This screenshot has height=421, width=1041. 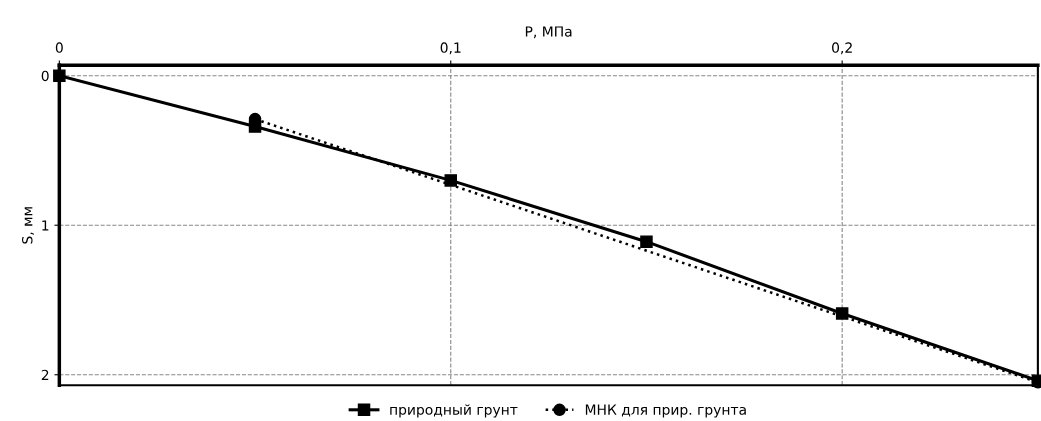 What do you see at coordinates (59, 47) in the screenshot?
I see `x-tick-label: 0` at bounding box center [59, 47].